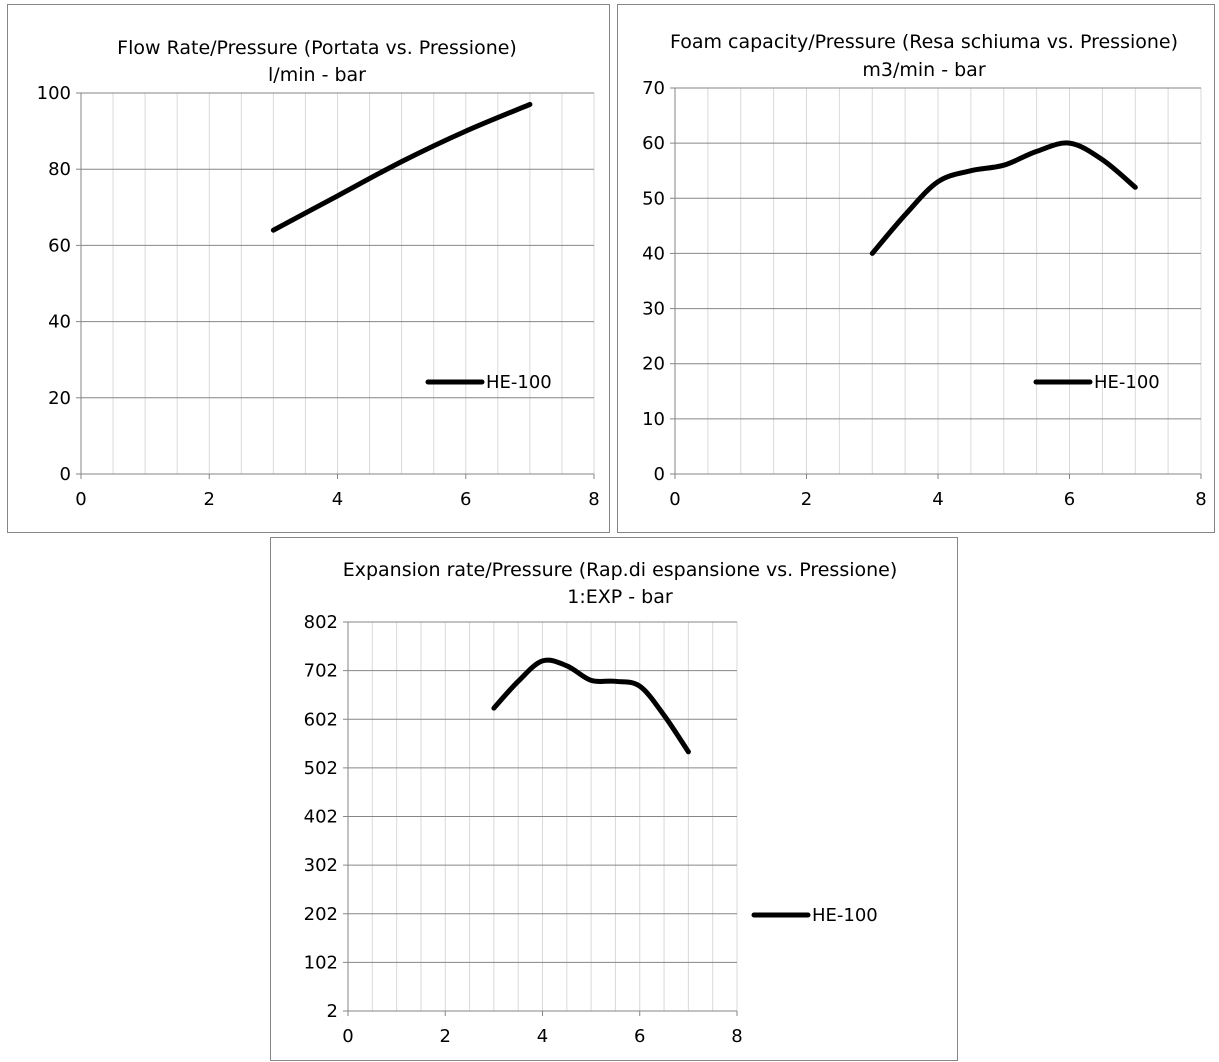 This screenshot has width=1219, height=1062. Describe the element at coordinates (54, 93) in the screenshot. I see `y-tick-label: 100` at that location.